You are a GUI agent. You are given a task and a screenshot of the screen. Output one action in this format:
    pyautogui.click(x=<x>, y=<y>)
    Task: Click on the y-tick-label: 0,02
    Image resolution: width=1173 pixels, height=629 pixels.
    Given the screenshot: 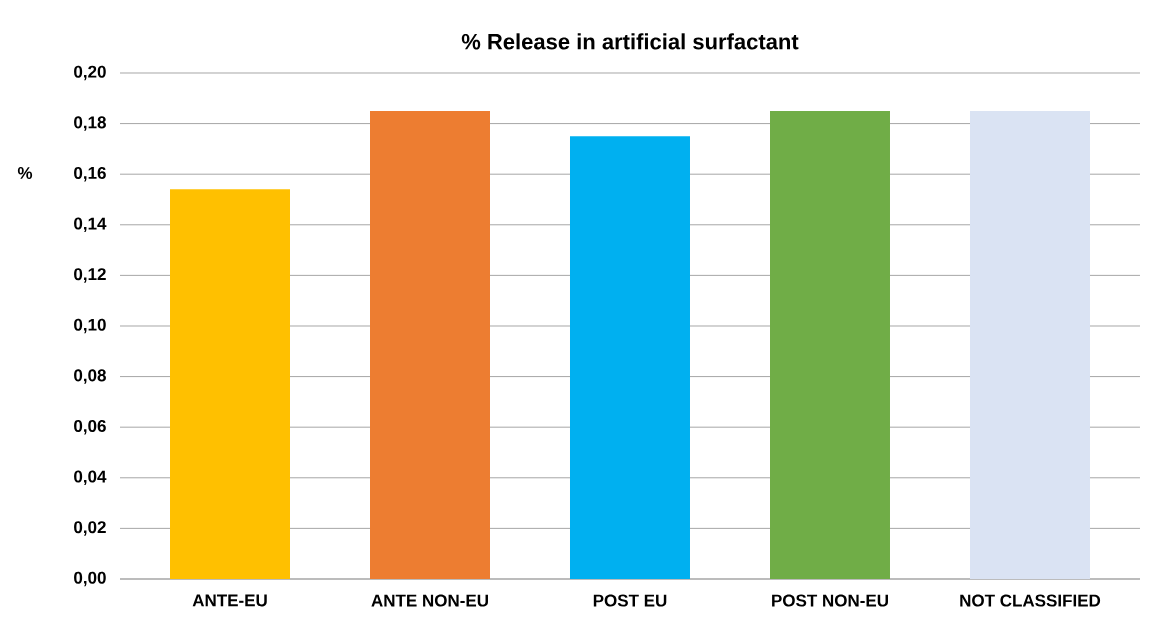 What is the action you would take?
    pyautogui.click(x=90, y=528)
    